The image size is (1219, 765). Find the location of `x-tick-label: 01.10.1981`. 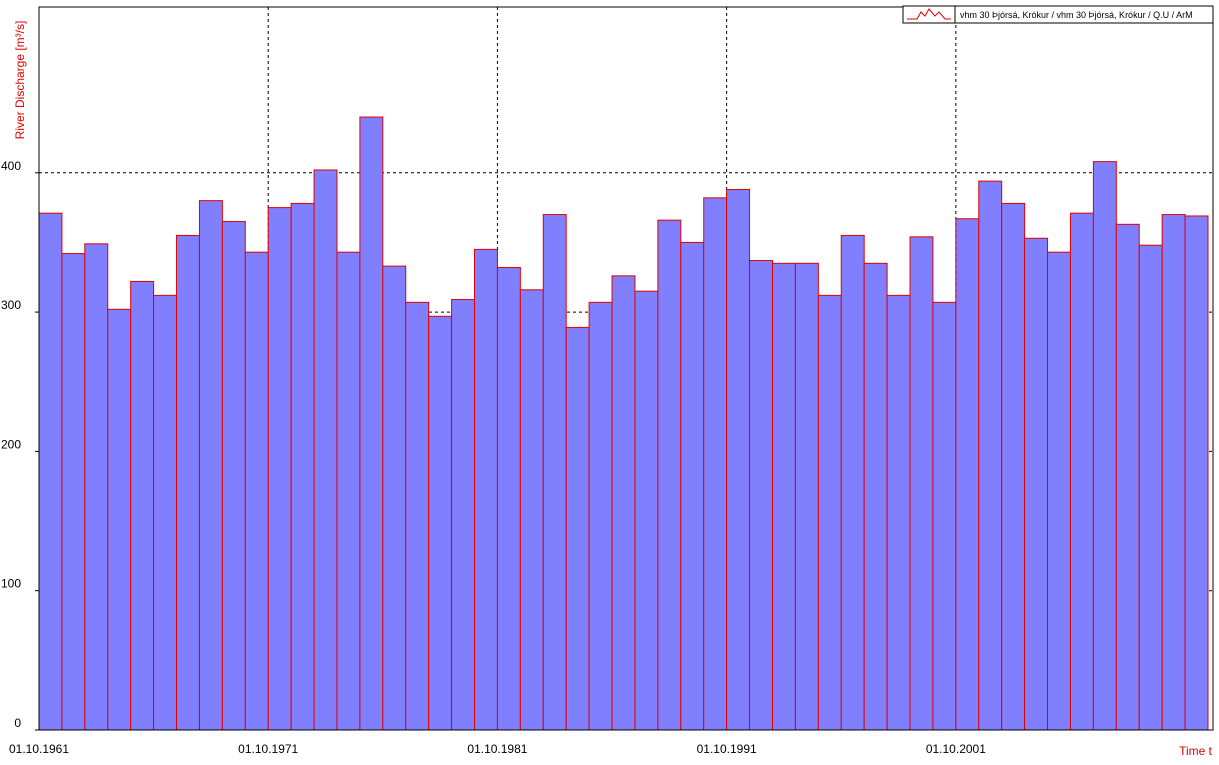

x-tick-label: 01.10.1981 is located at coordinates (497, 749).